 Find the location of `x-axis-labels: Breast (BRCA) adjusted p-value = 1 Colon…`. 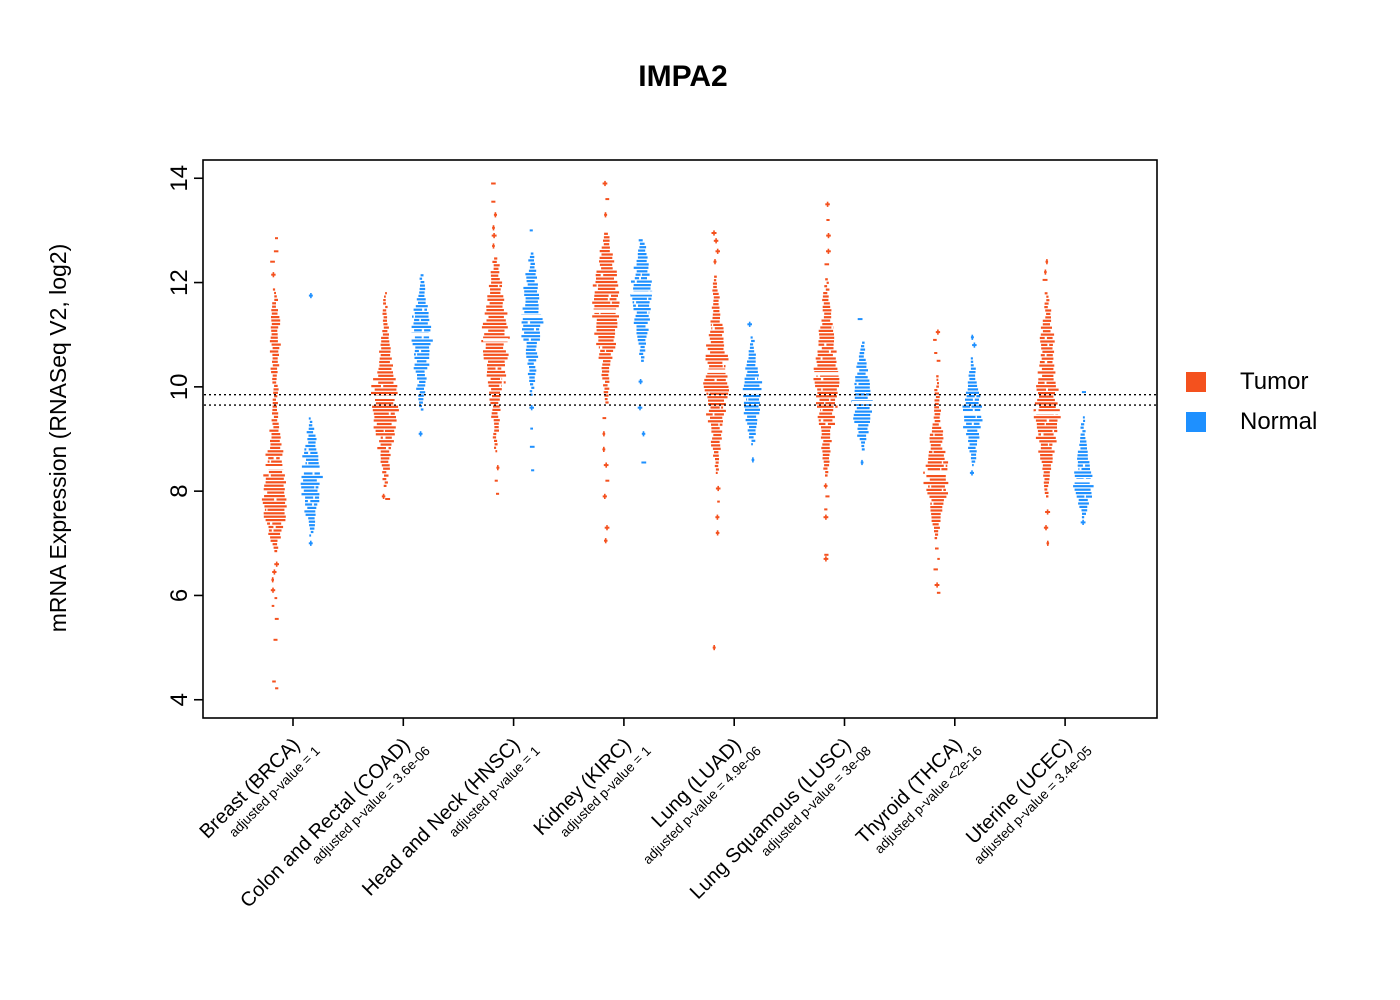

x-axis-labels: Breast (BRCA) adjusted p-value = 1 Colon… is located at coordinates (644, 823).